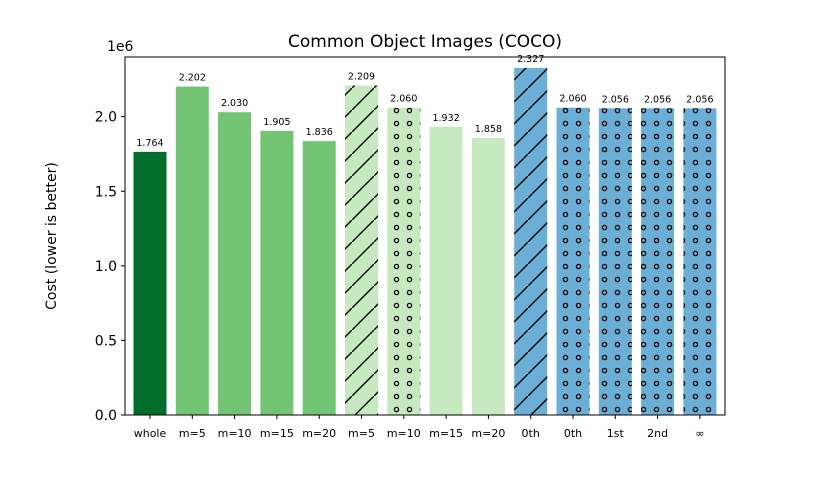  What do you see at coordinates (403, 99) in the screenshot?
I see `data-label-6: 2.060` at bounding box center [403, 99].